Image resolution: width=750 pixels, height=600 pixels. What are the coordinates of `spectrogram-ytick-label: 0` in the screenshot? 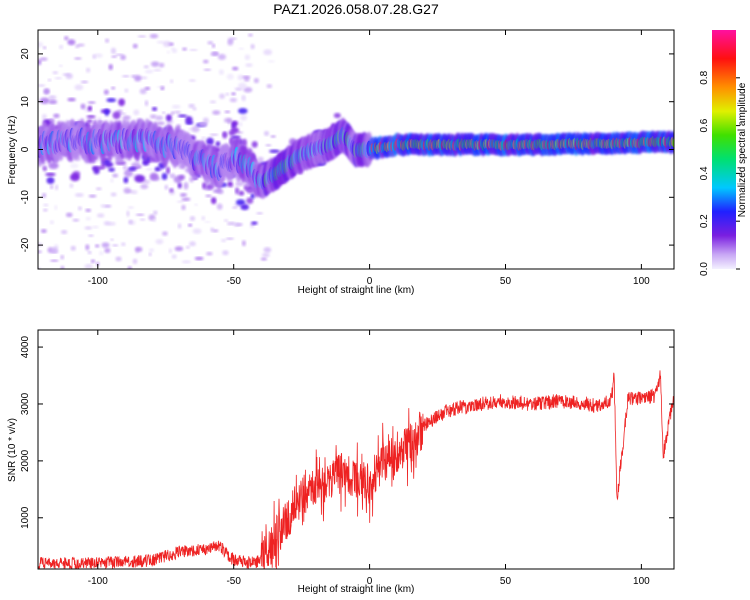 It's located at (25, 149).